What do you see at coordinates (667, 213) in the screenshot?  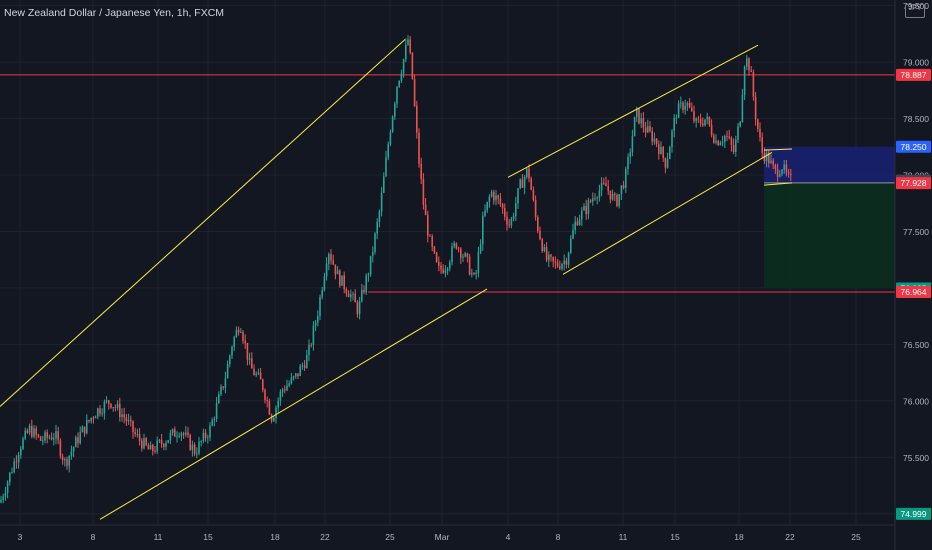 I see `trendline` at bounding box center [667, 213].